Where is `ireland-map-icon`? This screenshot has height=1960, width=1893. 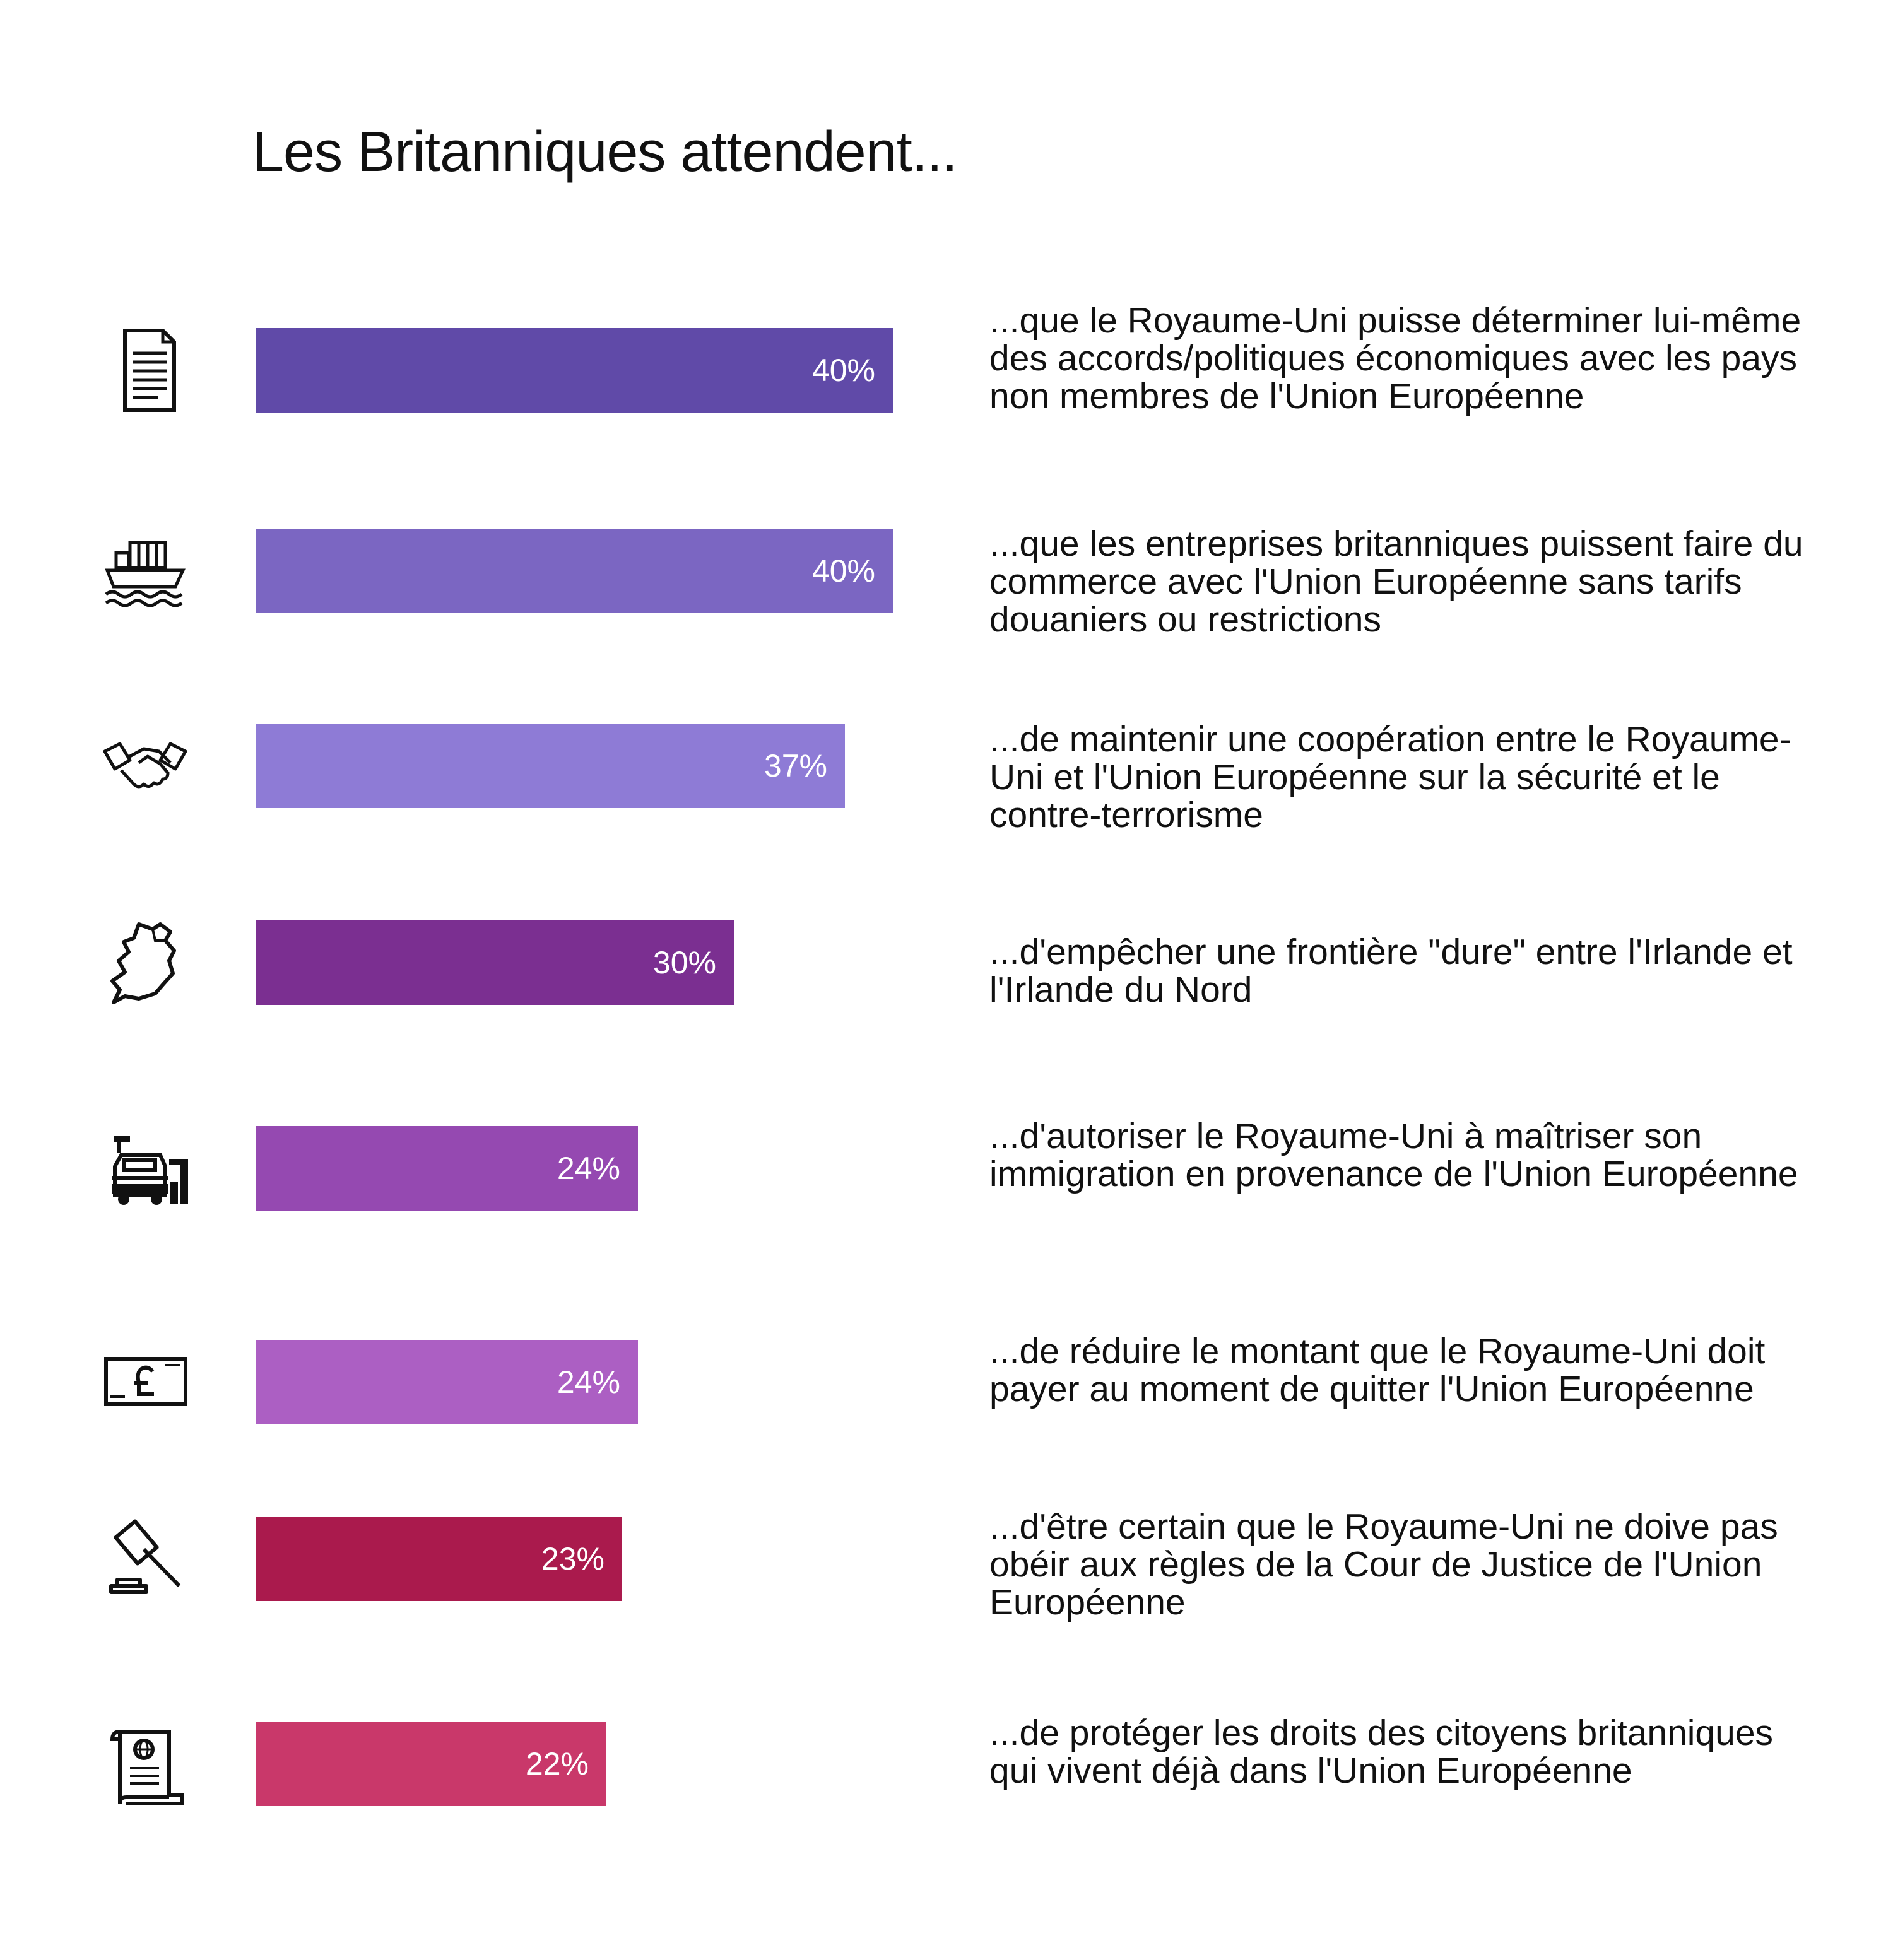
ireland-map-icon is located at coordinates (145, 963).